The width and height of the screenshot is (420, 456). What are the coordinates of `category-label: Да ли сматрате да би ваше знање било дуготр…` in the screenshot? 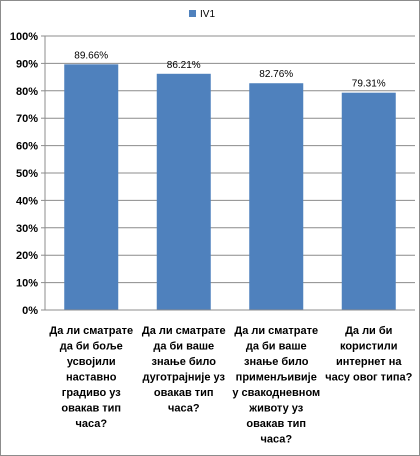 It's located at (184, 370).